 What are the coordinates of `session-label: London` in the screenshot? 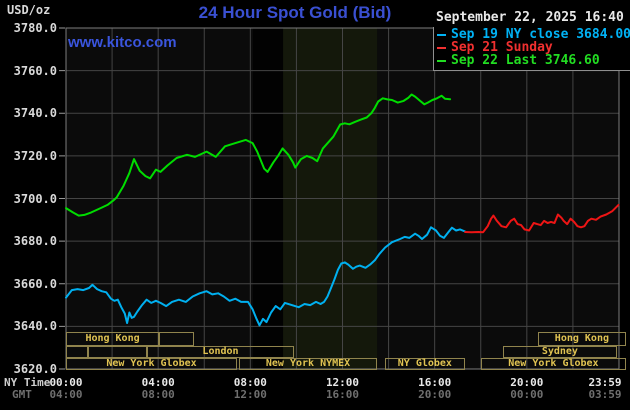 It's located at (220, 351).